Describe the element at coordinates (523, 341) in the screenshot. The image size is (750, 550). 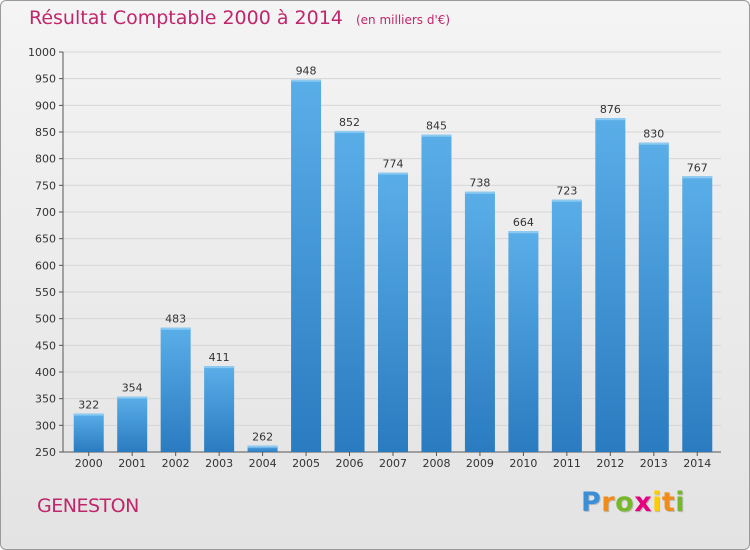
I see `bar-2010` at that location.